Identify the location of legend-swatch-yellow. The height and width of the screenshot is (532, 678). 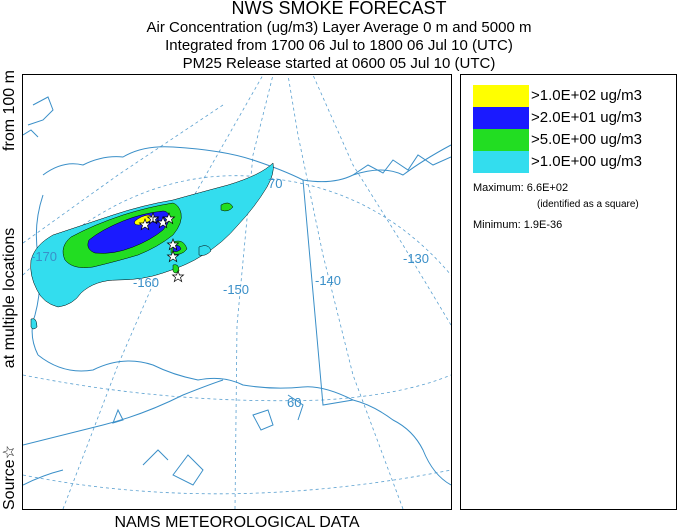
(501, 96).